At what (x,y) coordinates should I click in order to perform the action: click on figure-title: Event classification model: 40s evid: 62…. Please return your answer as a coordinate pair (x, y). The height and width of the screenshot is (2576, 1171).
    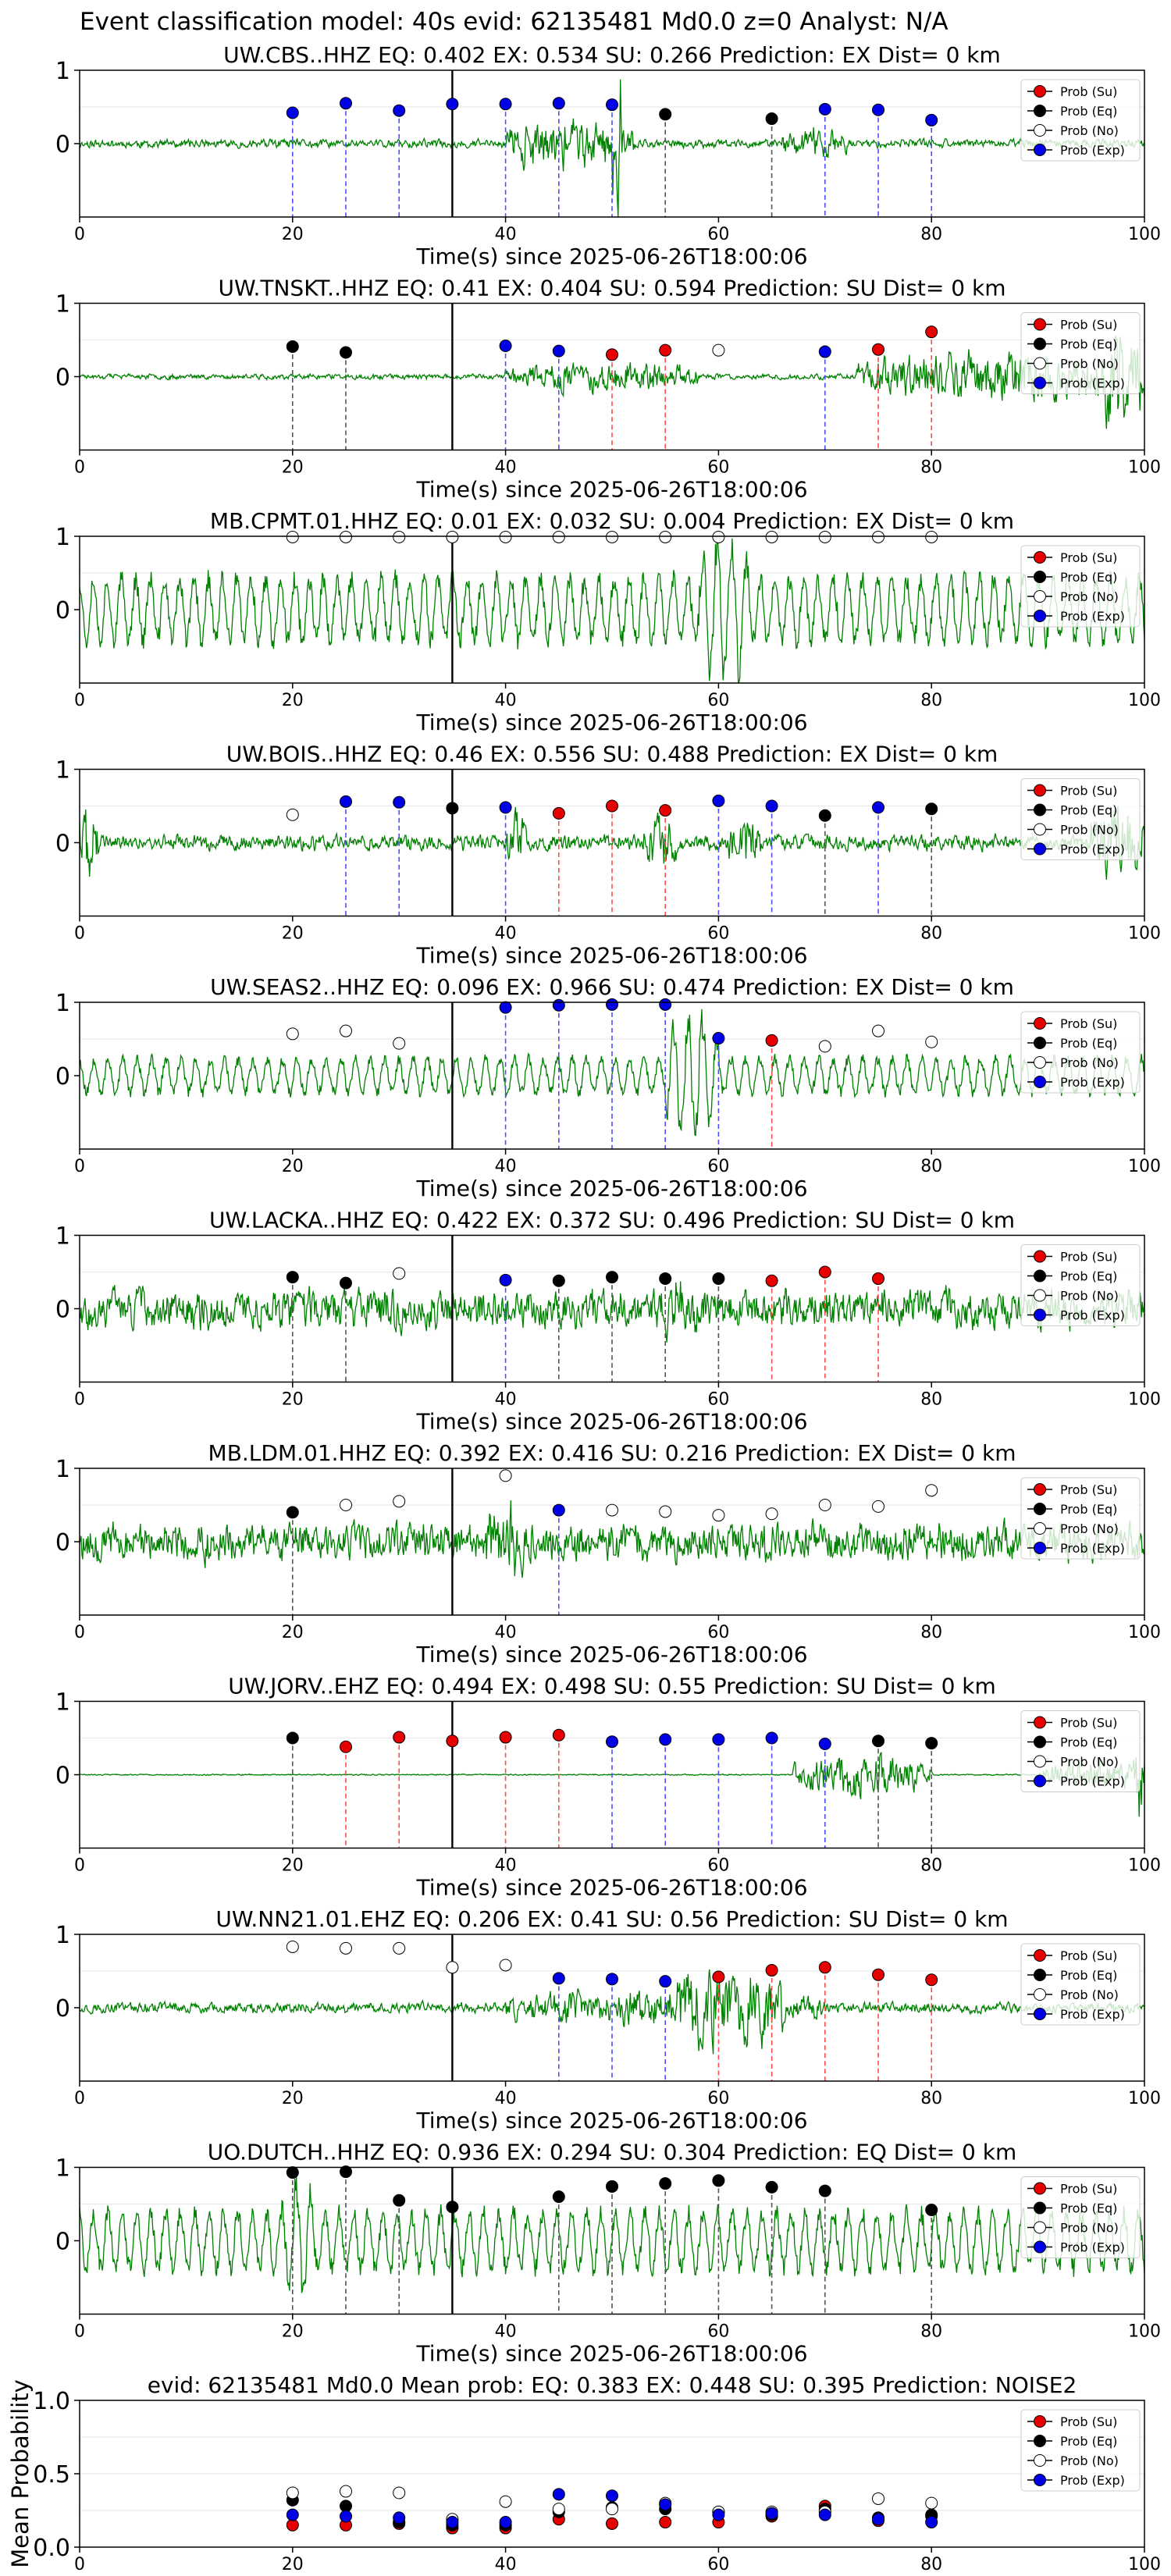
    Looking at the image, I should click on (514, 22).